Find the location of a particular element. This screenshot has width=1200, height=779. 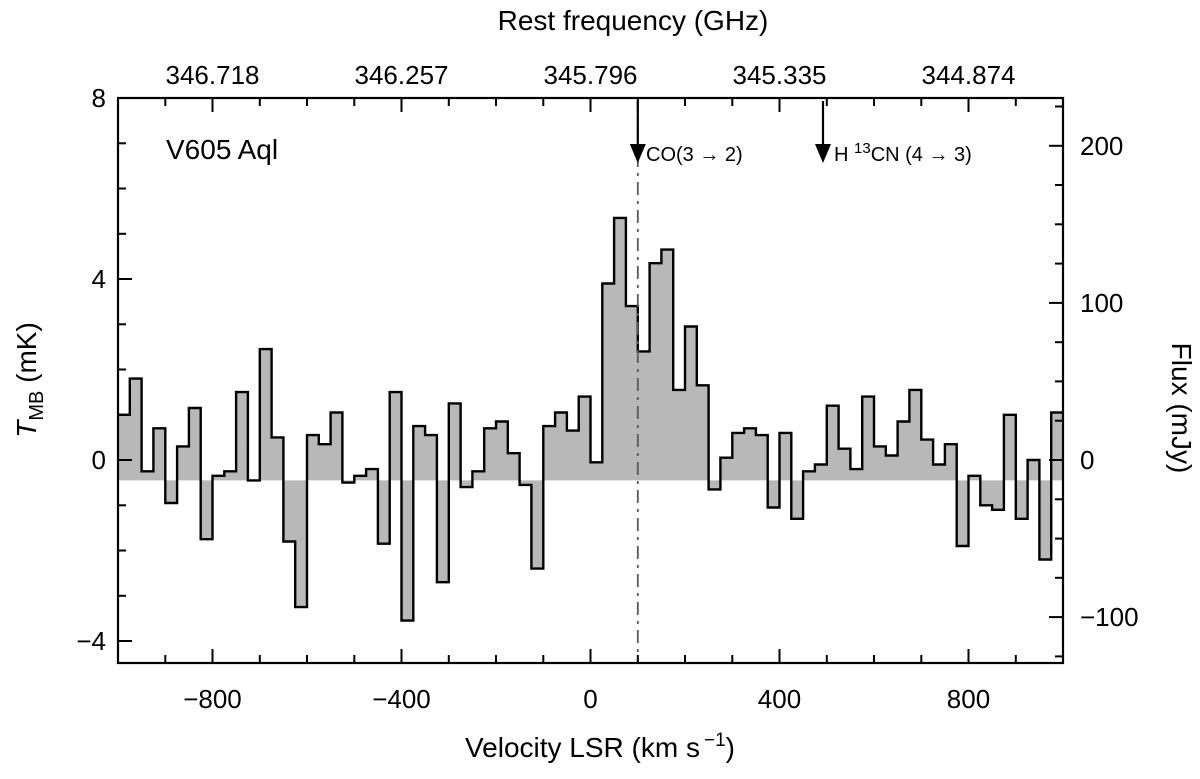

rest-frequency-tick-label: 344.874 is located at coordinates (969, 75).